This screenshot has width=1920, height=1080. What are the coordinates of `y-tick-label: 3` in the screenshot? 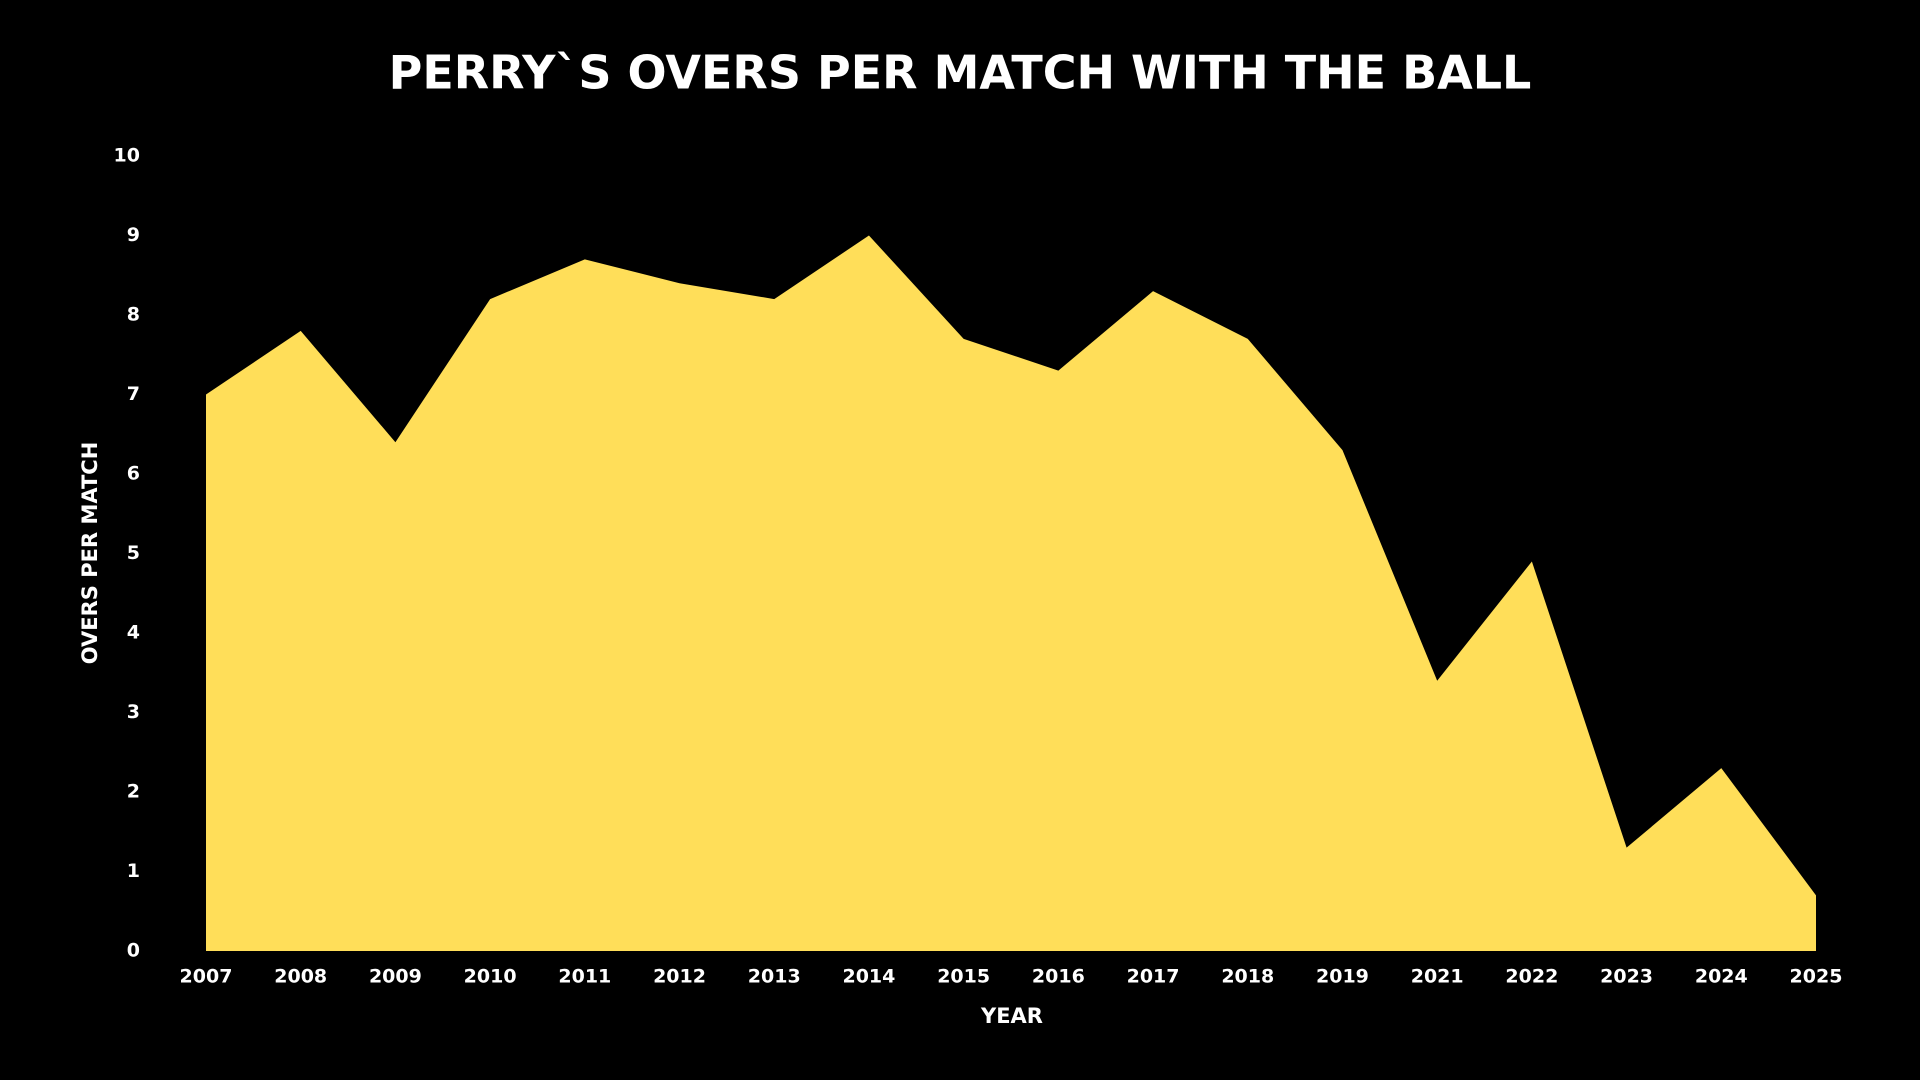 It's located at (133, 712).